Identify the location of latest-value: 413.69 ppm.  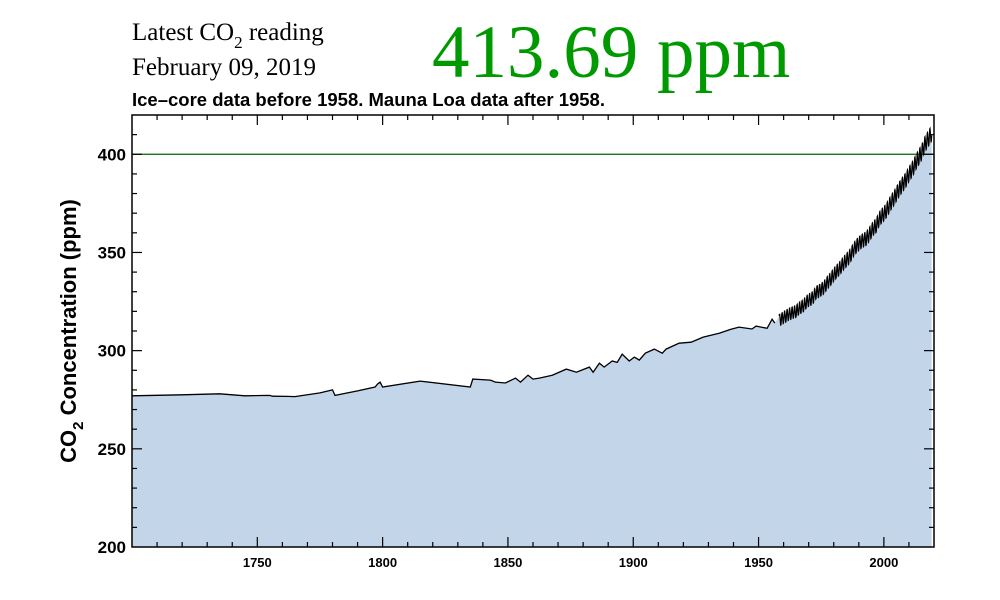
(611, 52).